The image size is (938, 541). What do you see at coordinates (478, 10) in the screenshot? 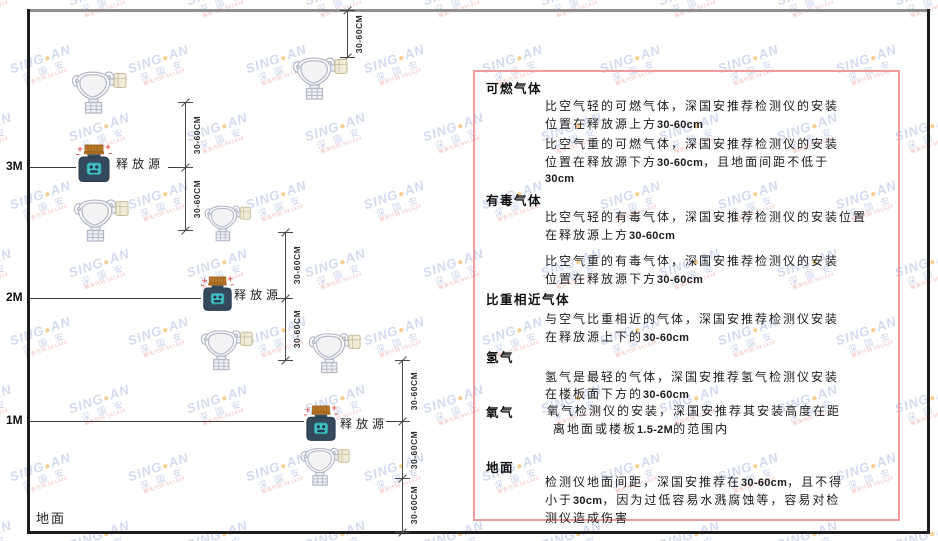
I see `ceiling-line` at bounding box center [478, 10].